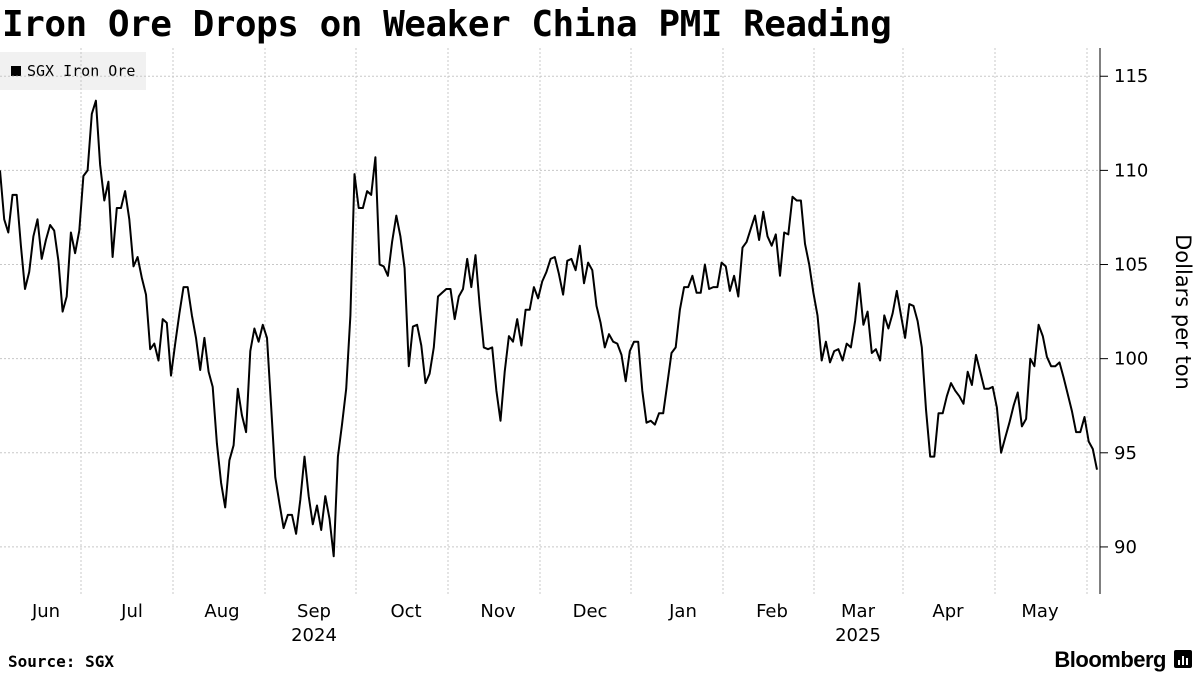 The image size is (1200, 675). Describe the element at coordinates (1131, 170) in the screenshot. I see `y-tick-label: 110` at that location.